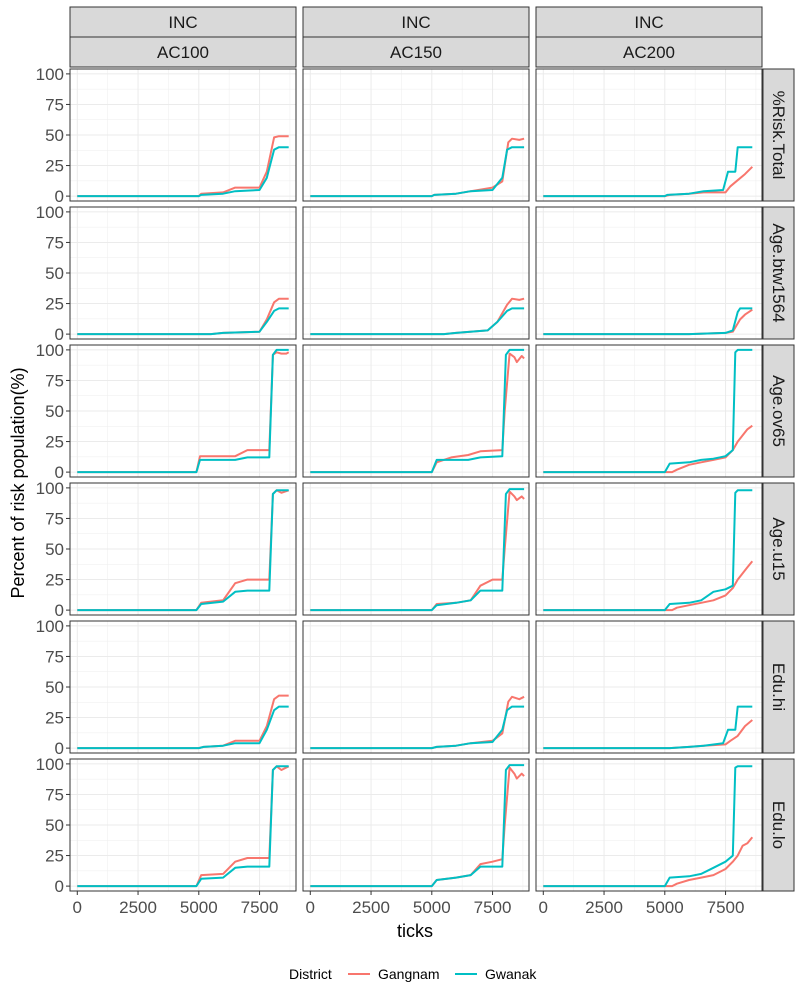  Describe the element at coordinates (18, 482) in the screenshot. I see `y-axis-title: Percent of risk population(%)` at that location.